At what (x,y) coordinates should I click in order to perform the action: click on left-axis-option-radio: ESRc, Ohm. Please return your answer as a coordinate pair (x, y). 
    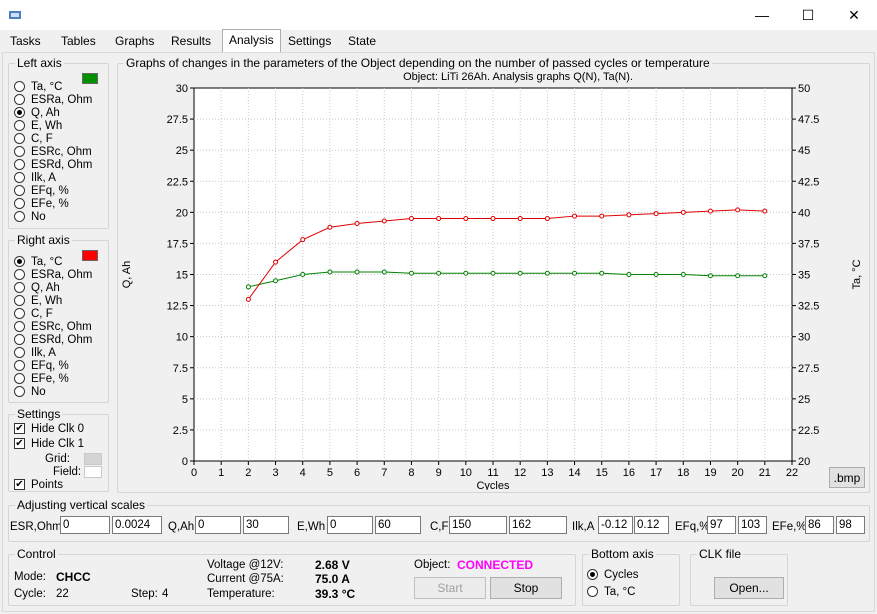
    Looking at the image, I should click on (53, 151).